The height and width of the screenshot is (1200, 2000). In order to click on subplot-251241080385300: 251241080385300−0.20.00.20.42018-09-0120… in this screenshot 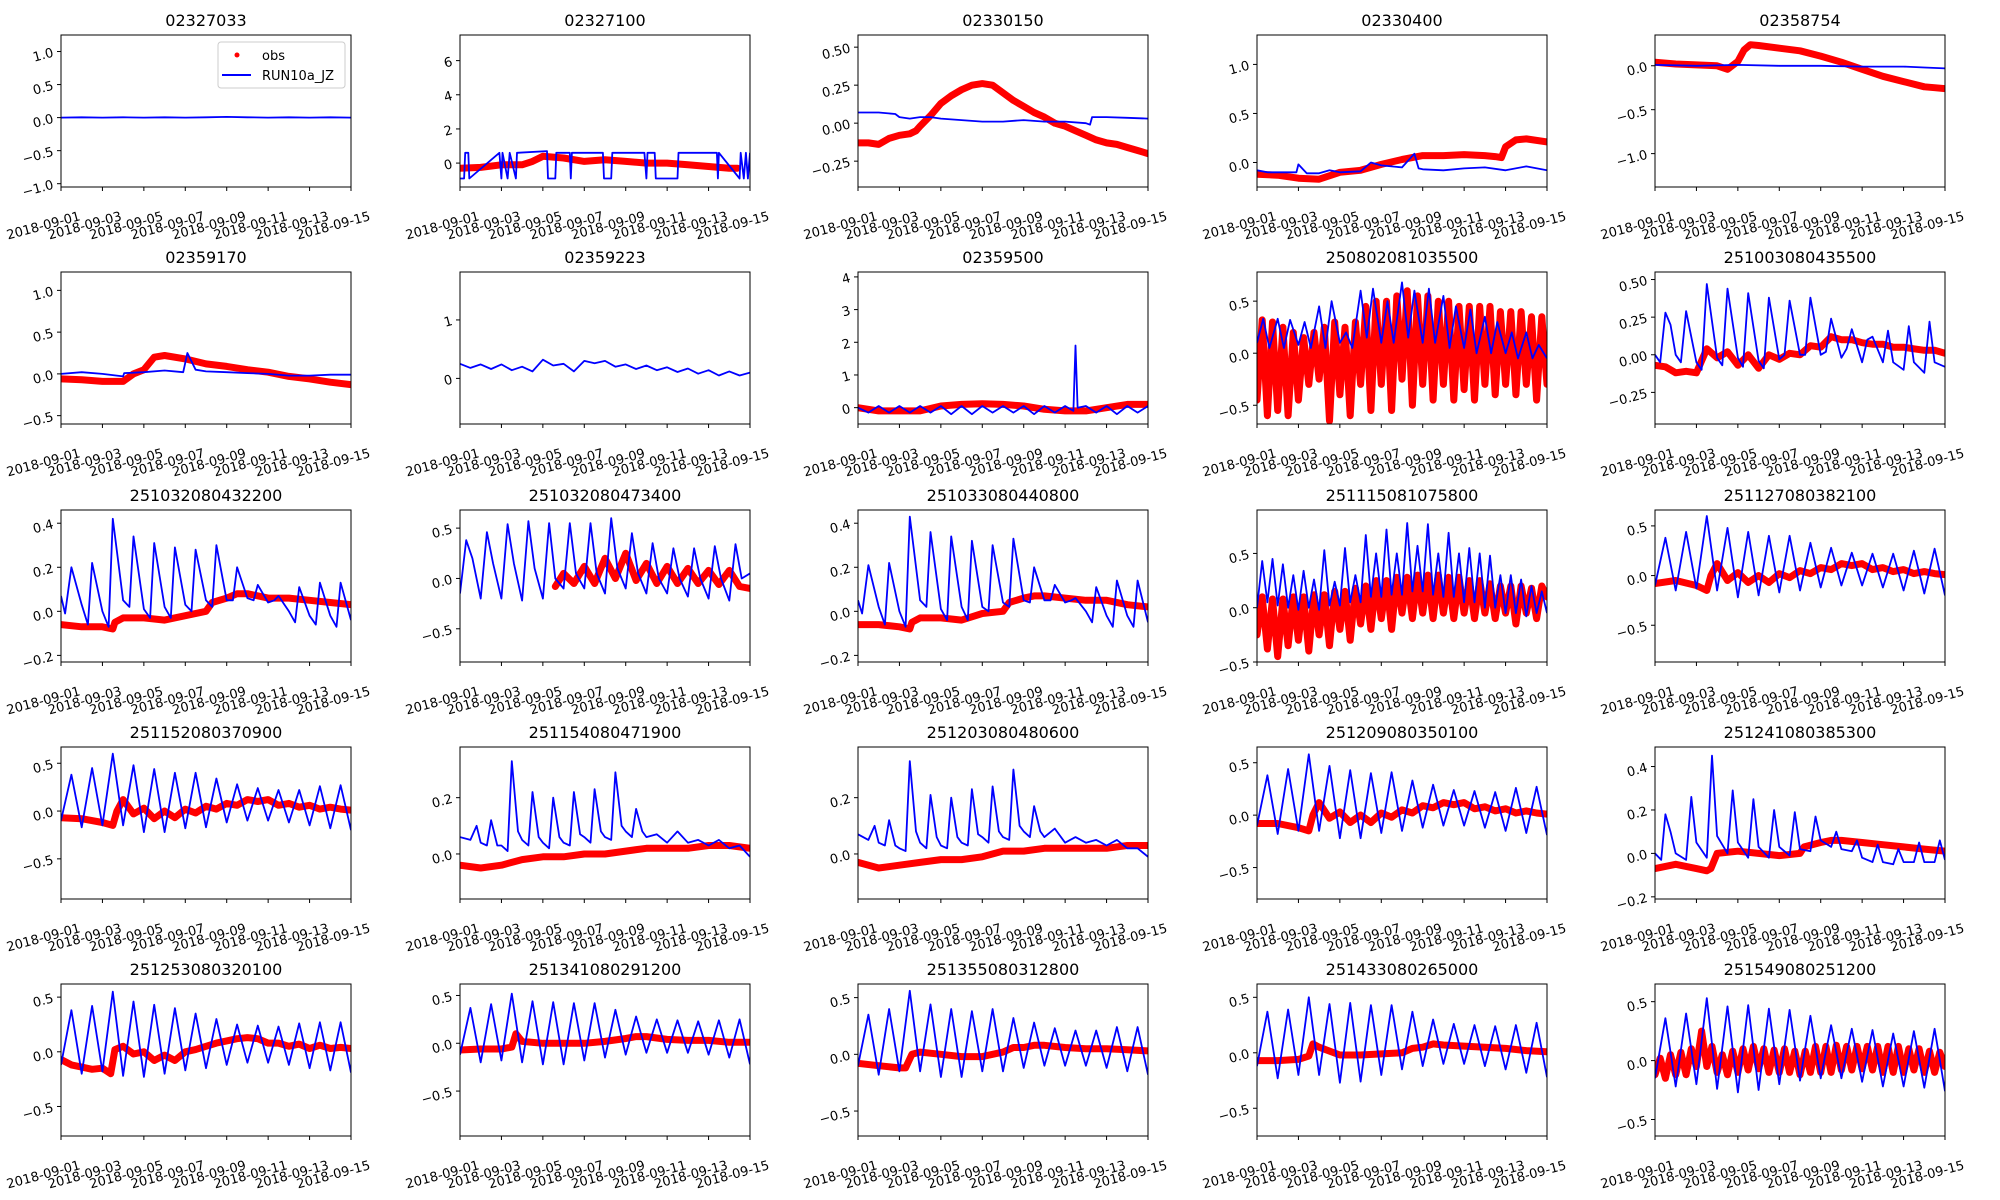, I will do `click(1782, 839)`.